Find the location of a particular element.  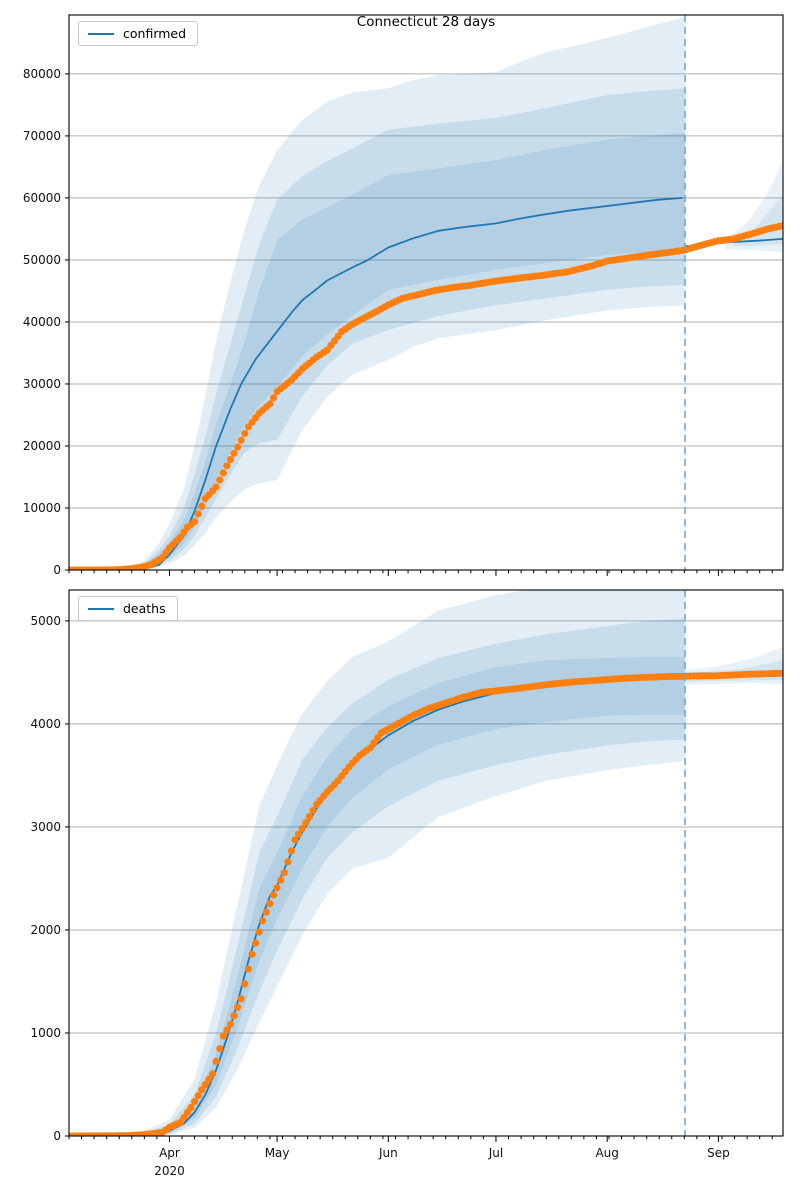

y-tick-label: 30000 is located at coordinates (42, 384).